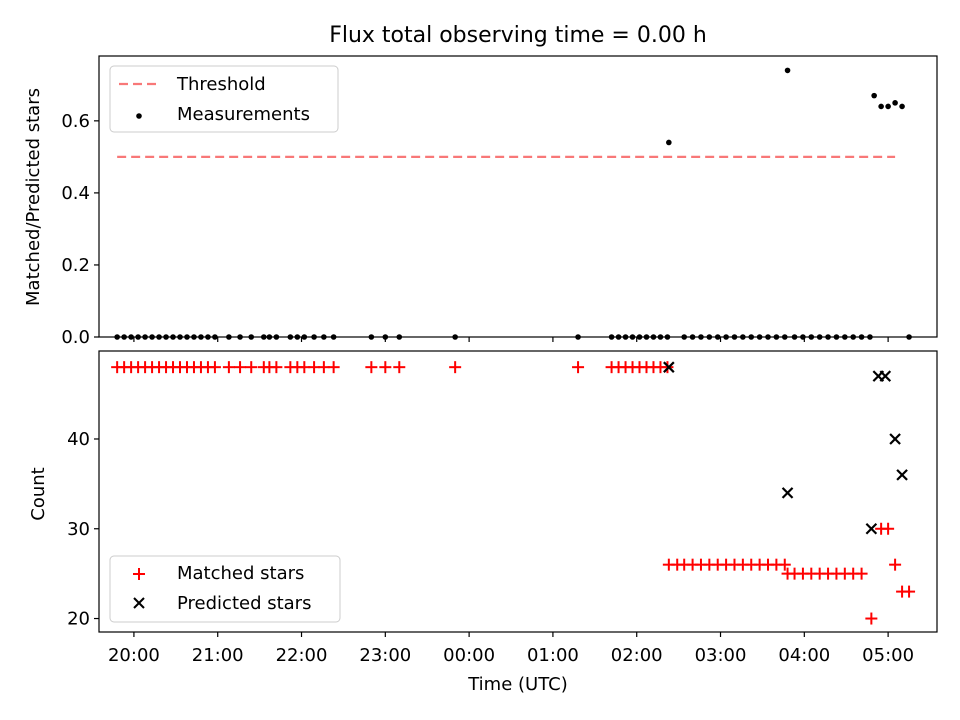  I want to click on ratio-legend: Threshold Measurements, so click(224, 99).